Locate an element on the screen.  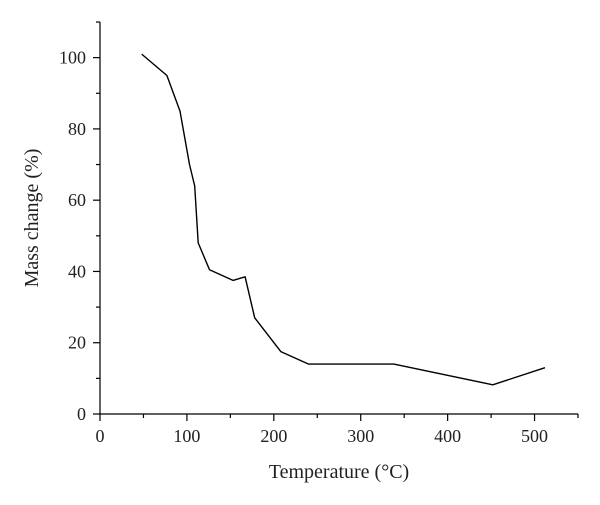
y-axis-title: Mass change (%) is located at coordinates (32, 218).